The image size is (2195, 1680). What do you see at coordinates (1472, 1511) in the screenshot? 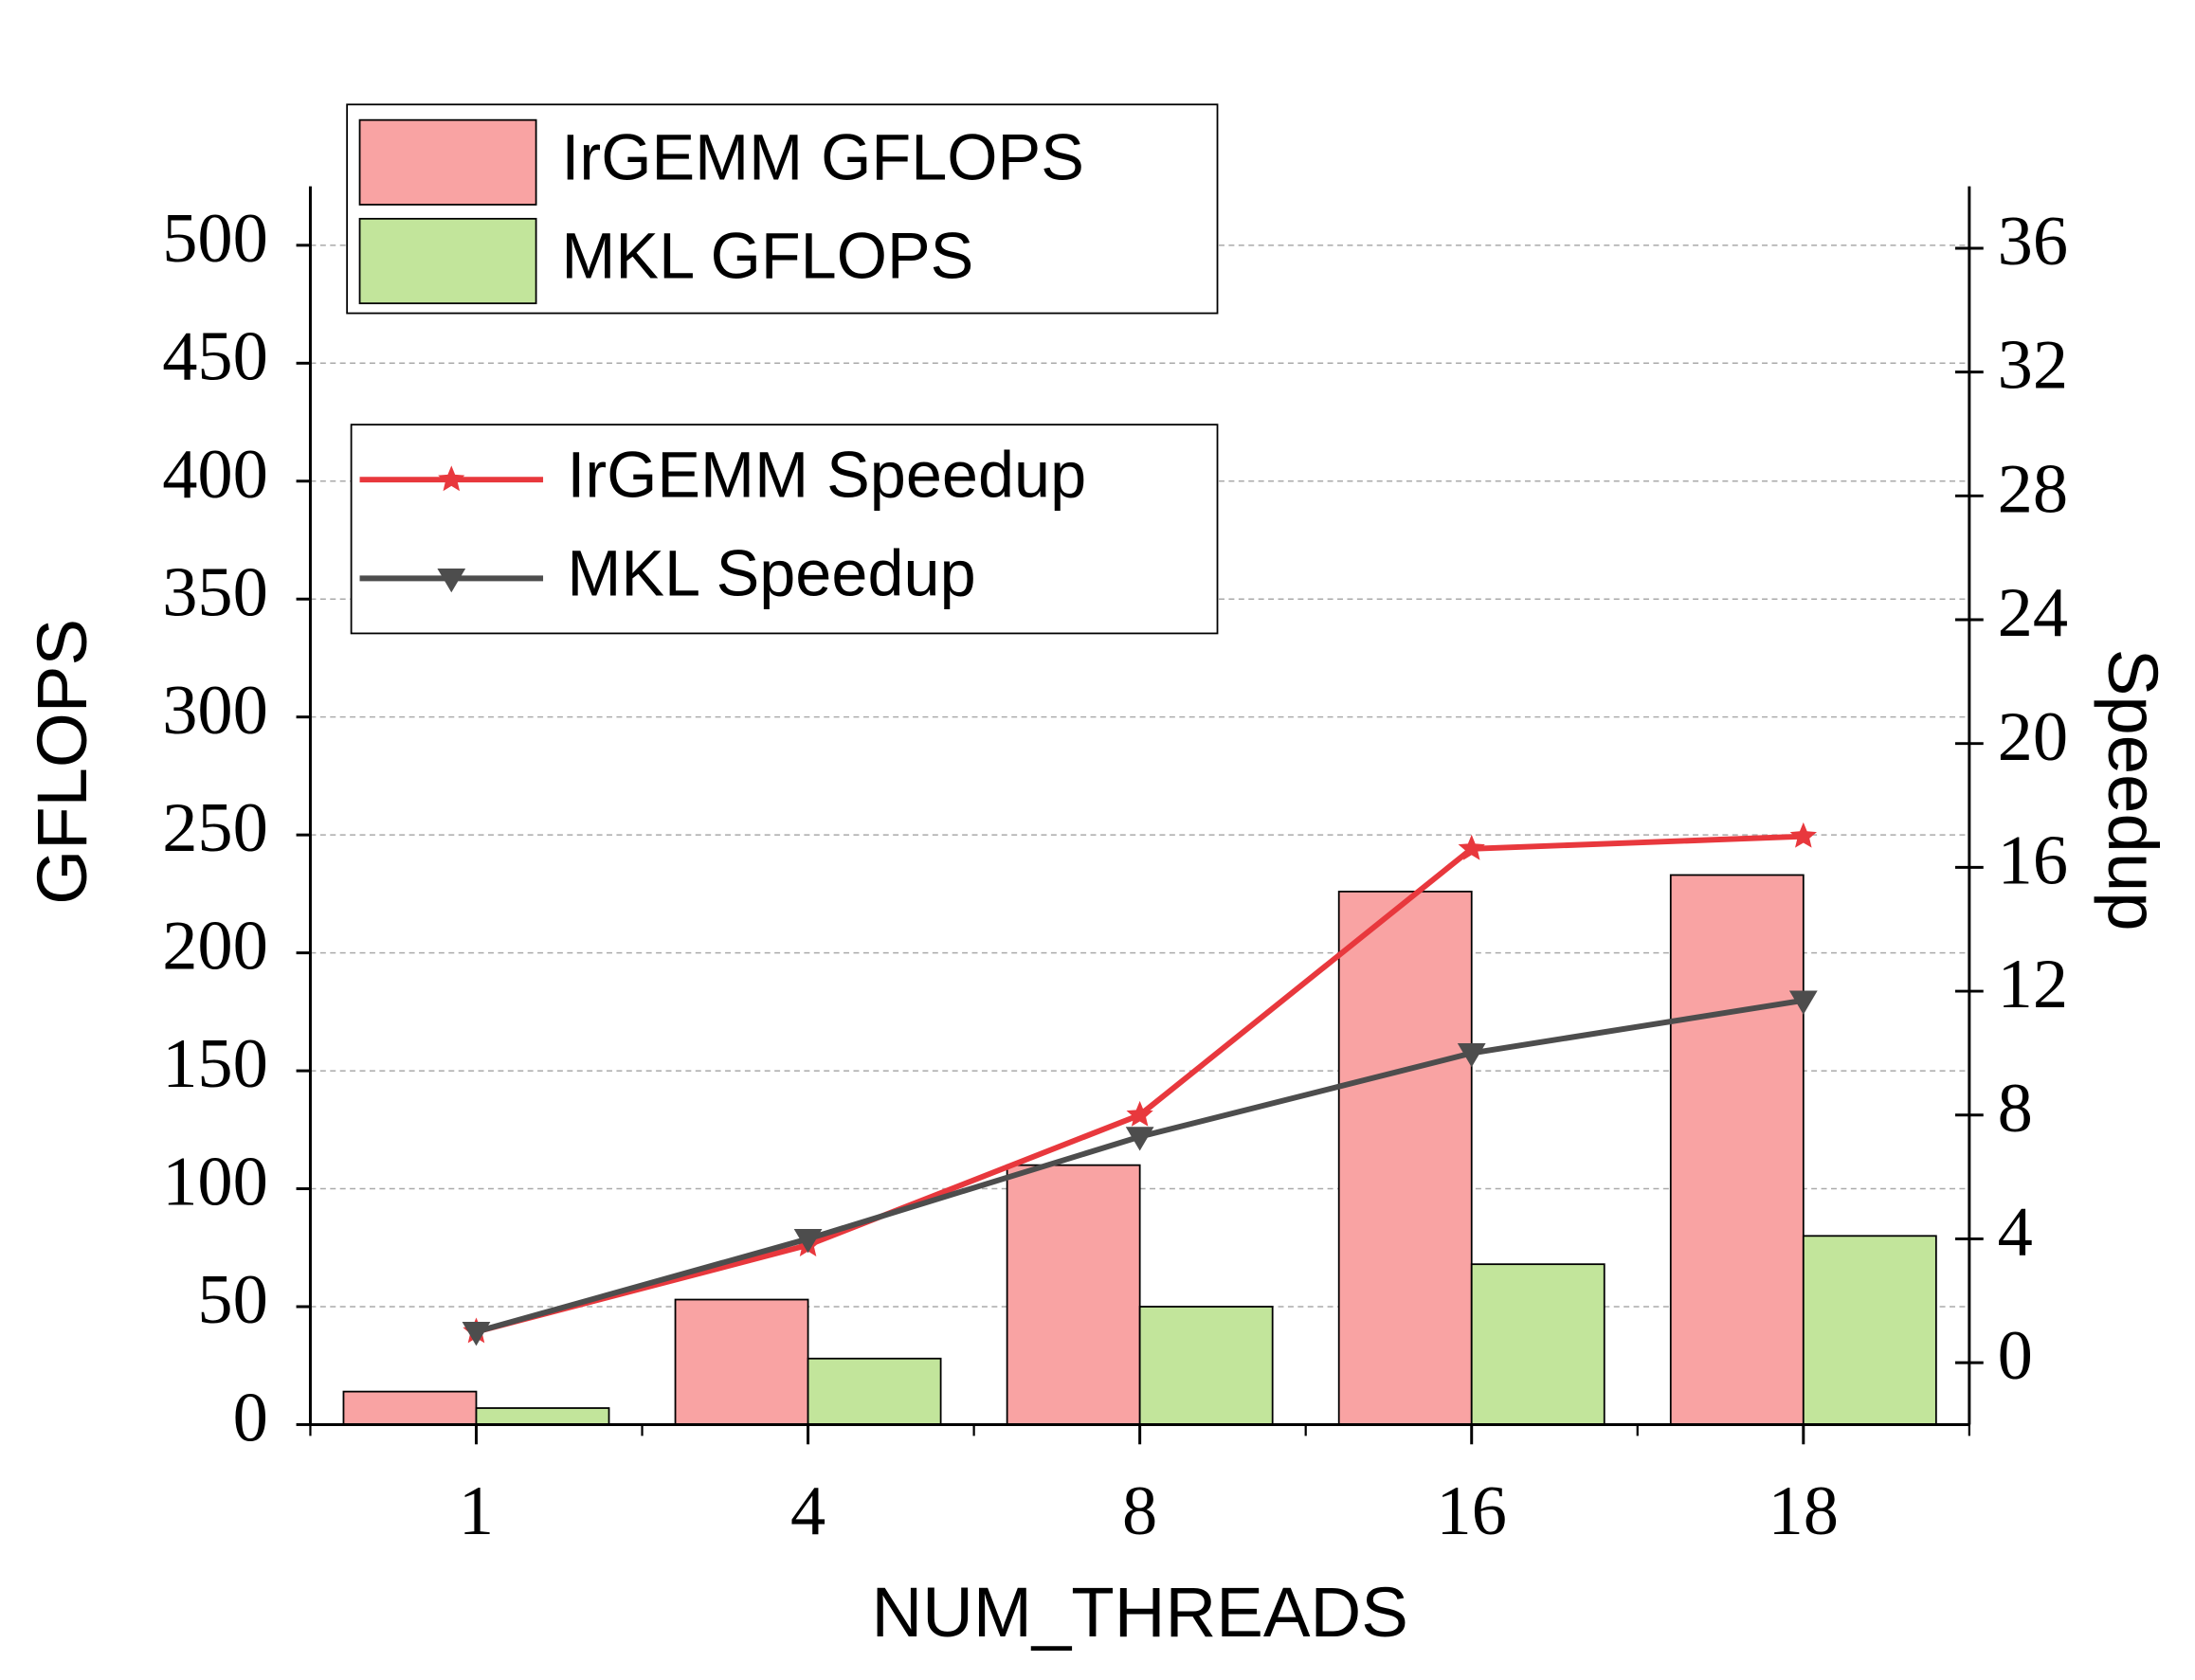
I see `x-tick-label: 16` at bounding box center [1472, 1511].